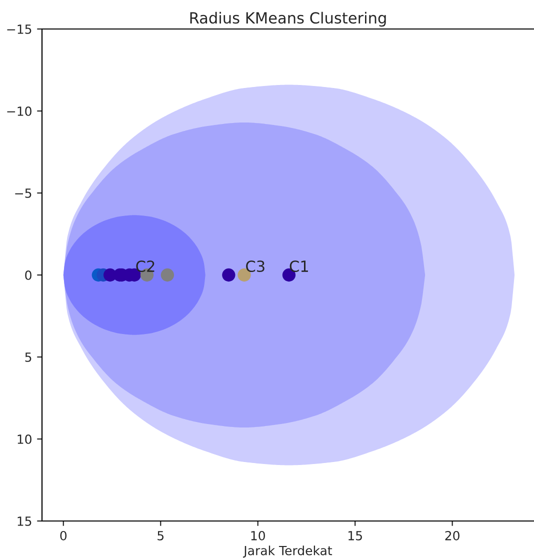 This screenshot has height=558, width=534. What do you see at coordinates (258, 535) in the screenshot?
I see `x-tick-label: 10` at bounding box center [258, 535].